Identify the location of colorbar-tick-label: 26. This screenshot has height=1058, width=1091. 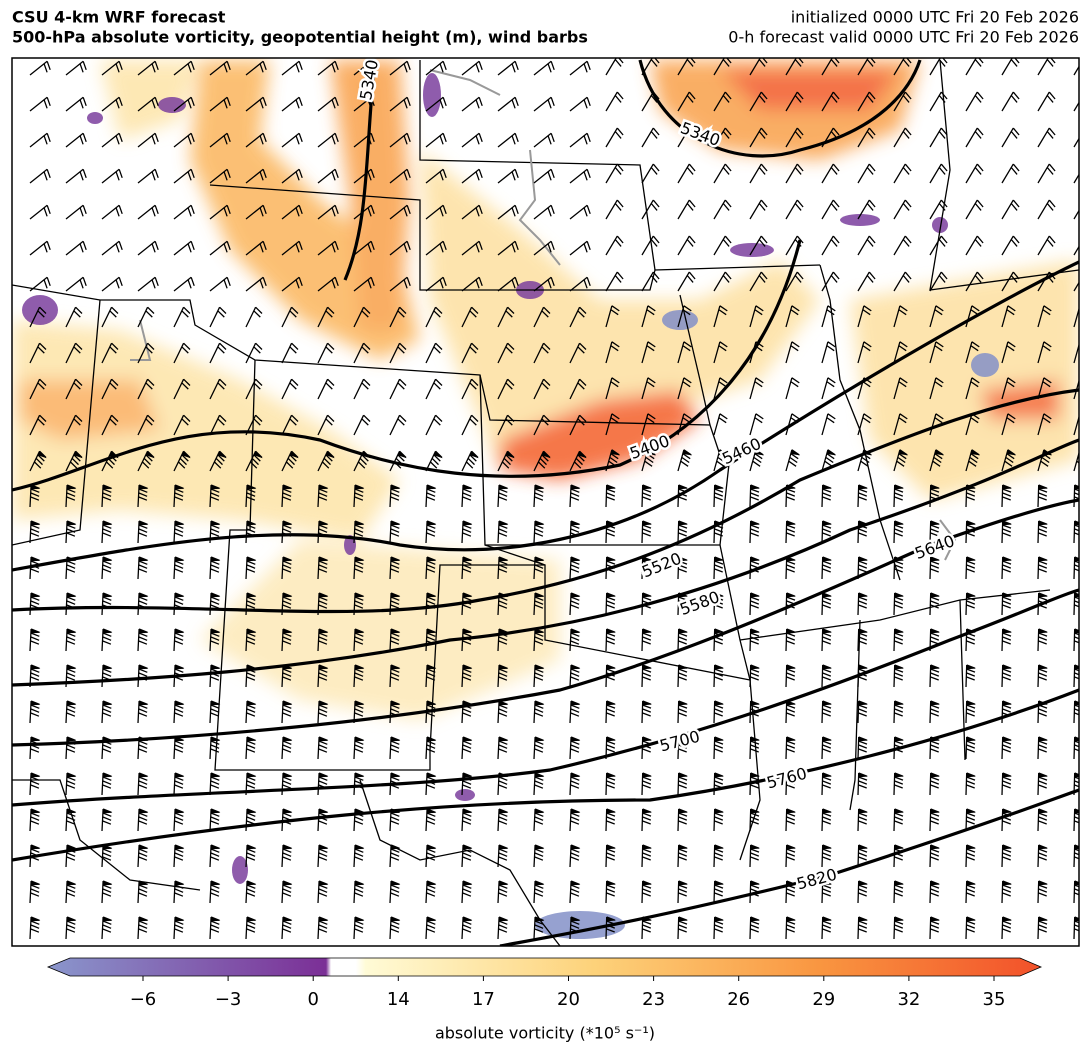
(738, 999).